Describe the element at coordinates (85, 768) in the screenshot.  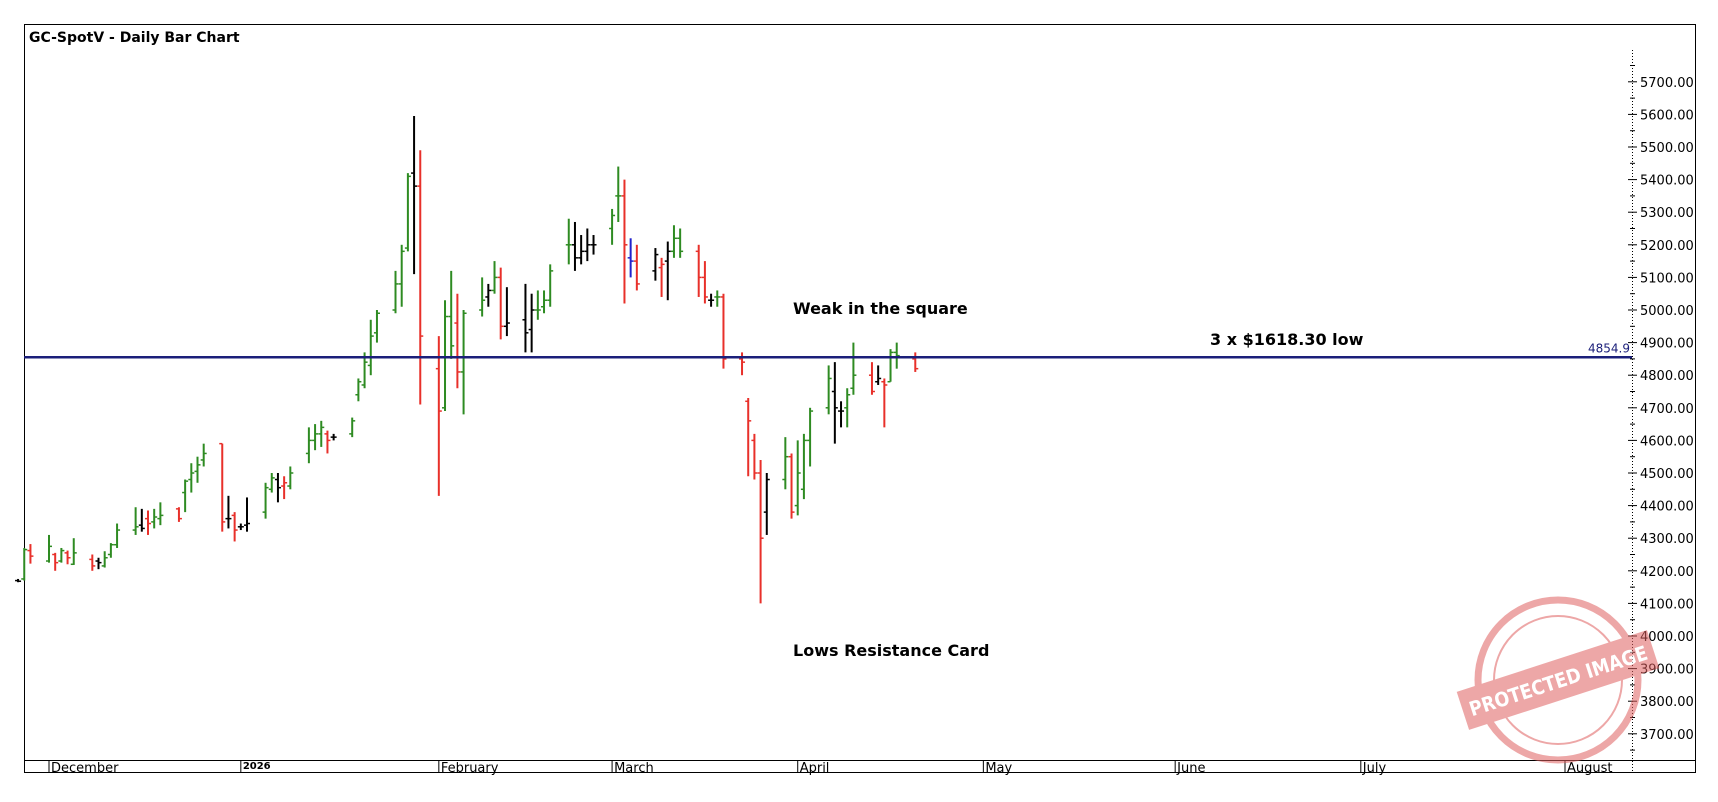
I see `x-tick-label: December` at that location.